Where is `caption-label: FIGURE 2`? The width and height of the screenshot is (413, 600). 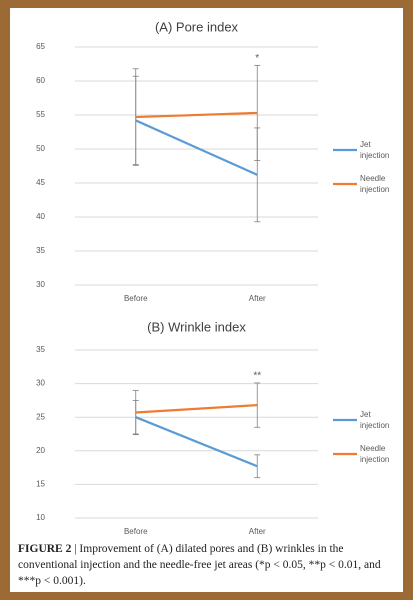
caption-label: FIGURE 2 is located at coordinates (45, 549).